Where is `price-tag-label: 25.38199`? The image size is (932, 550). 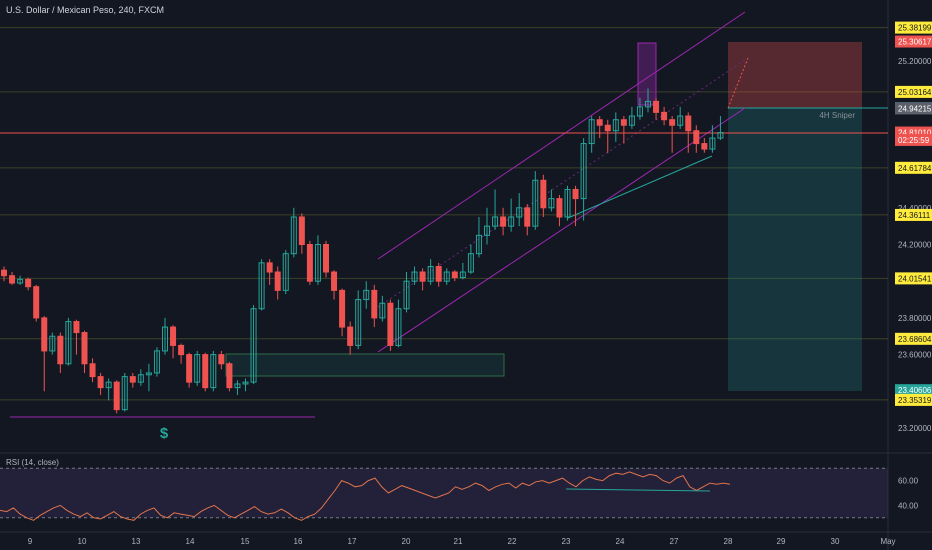 price-tag-label: 25.38199 is located at coordinates (915, 28).